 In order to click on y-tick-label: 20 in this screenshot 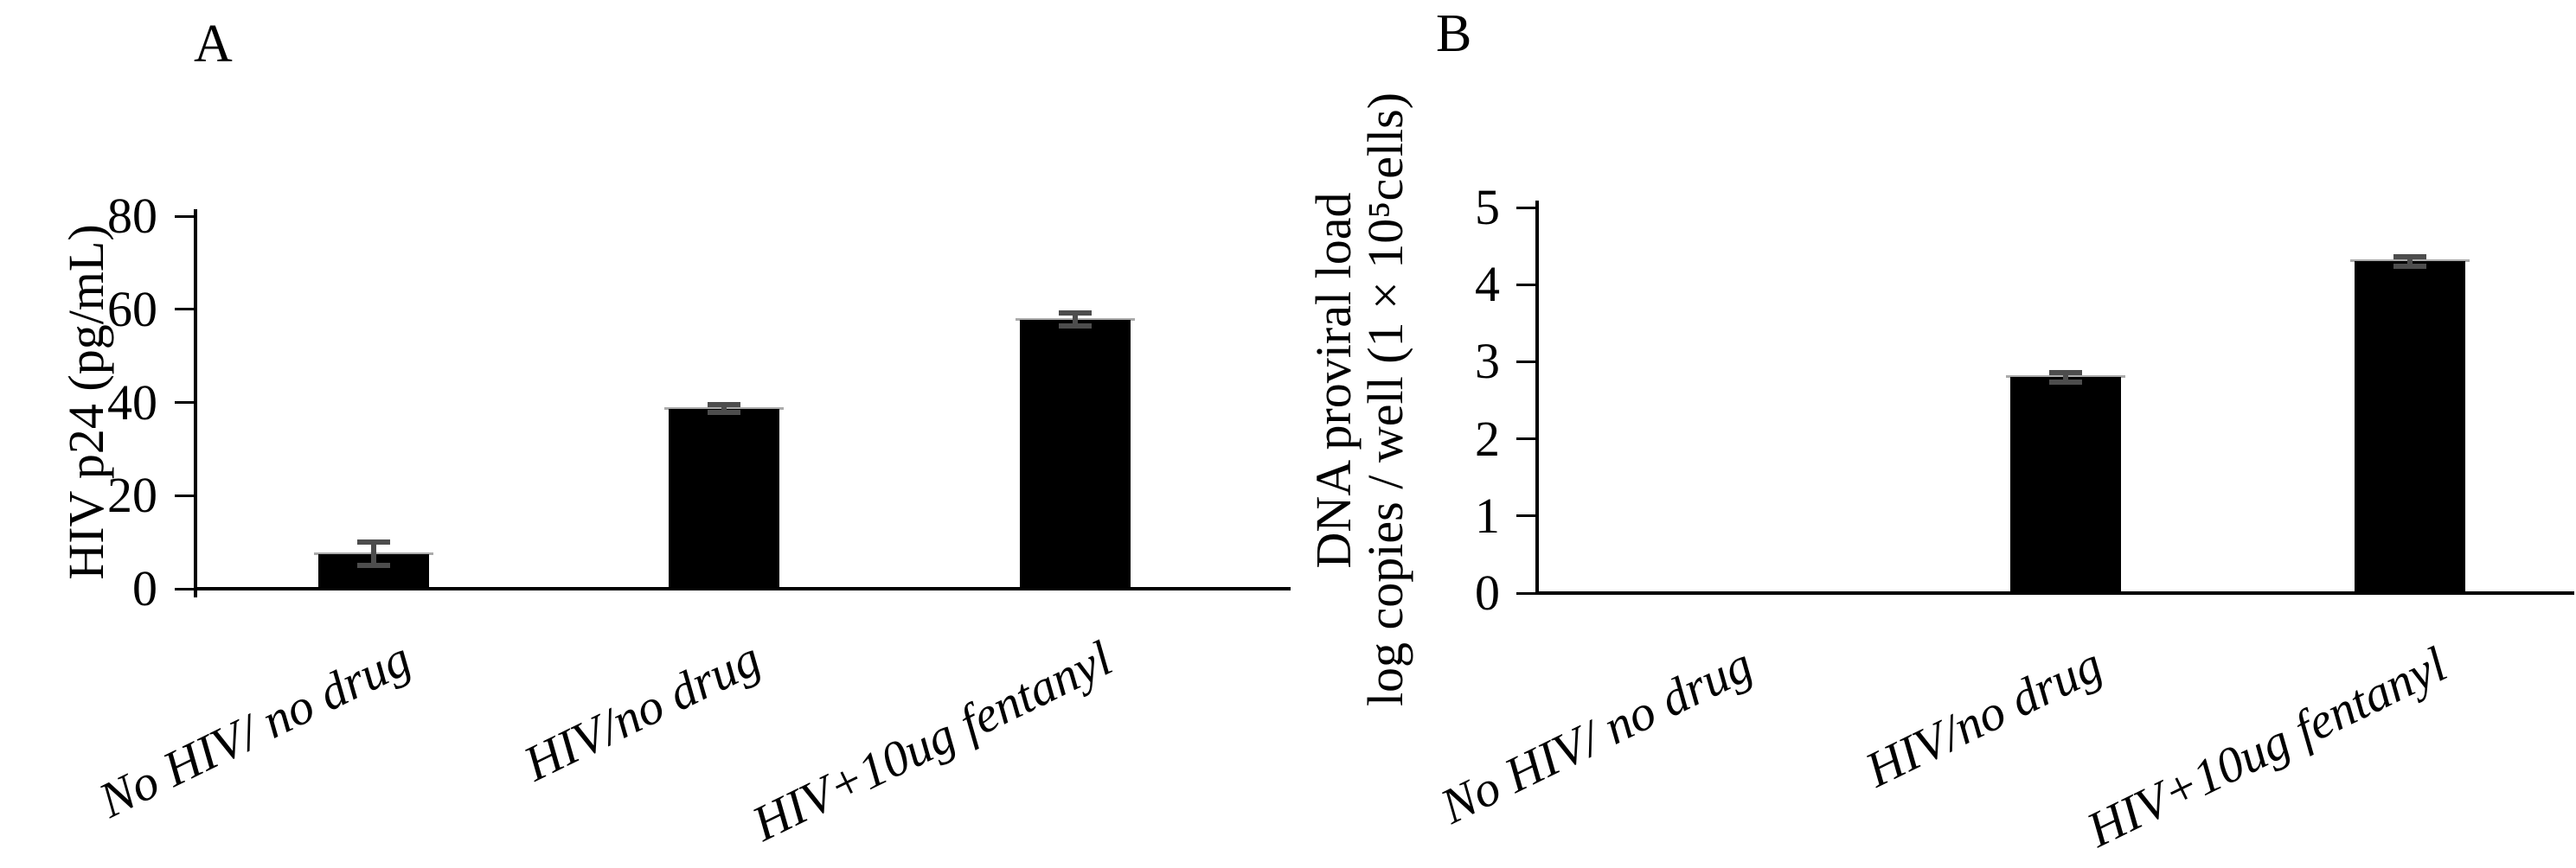, I will do `click(132, 496)`.